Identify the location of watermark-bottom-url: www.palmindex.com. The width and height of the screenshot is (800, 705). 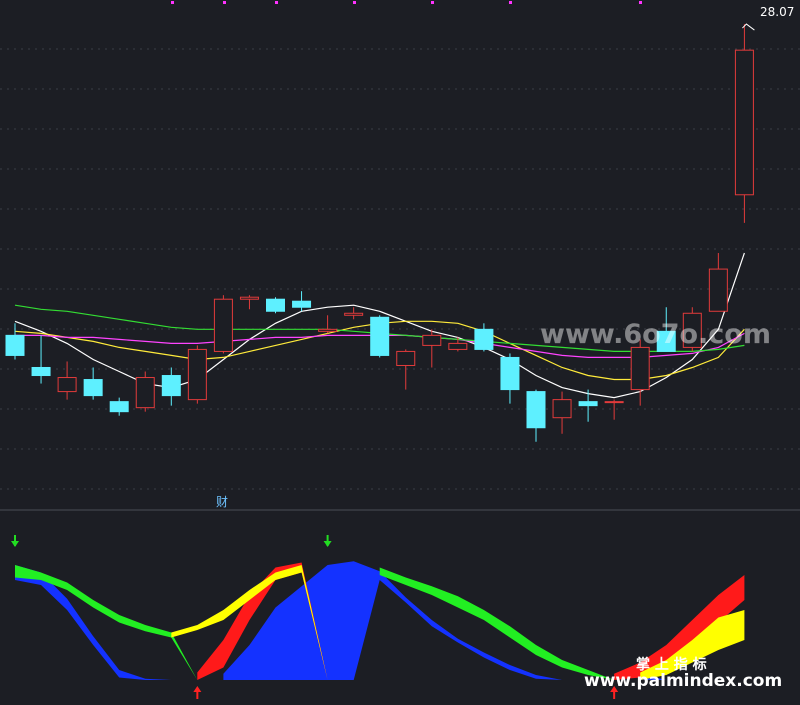
(683, 681).